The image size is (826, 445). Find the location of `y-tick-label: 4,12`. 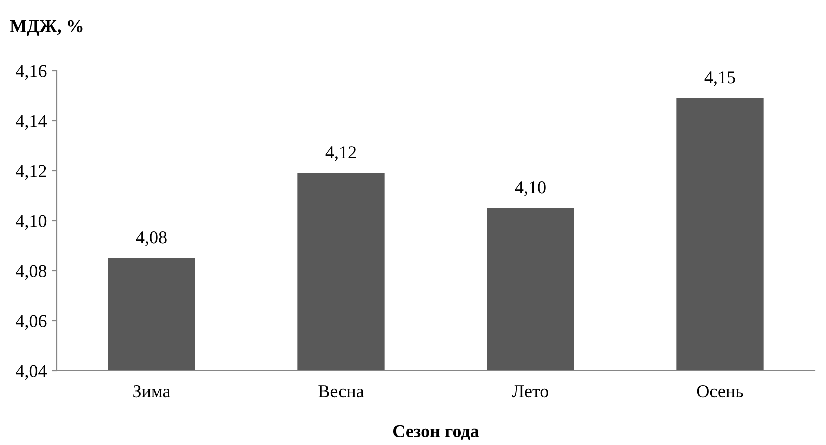

y-tick-label: 4,12 is located at coordinates (31, 172).